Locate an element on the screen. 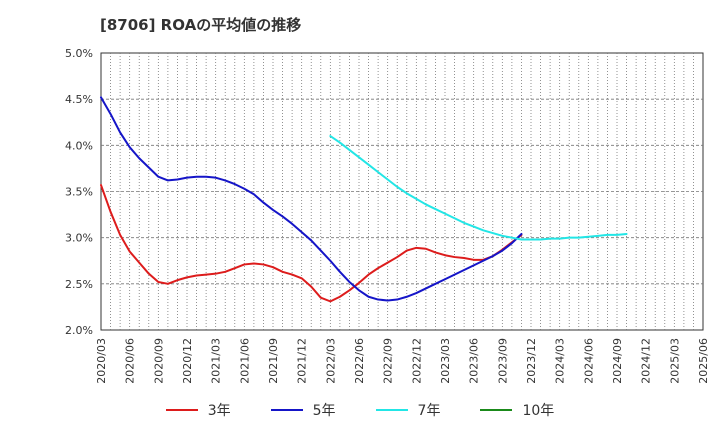  legend-swatch-10y is located at coordinates (496, 410).